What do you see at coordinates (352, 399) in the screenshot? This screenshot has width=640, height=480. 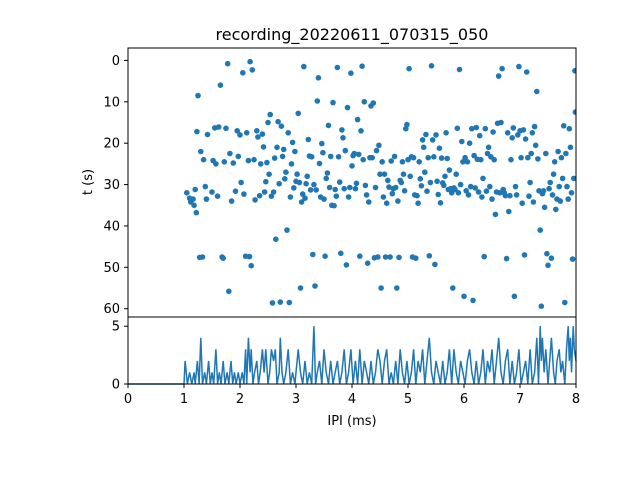 I see `x-tick-label: 4` at bounding box center [352, 399].